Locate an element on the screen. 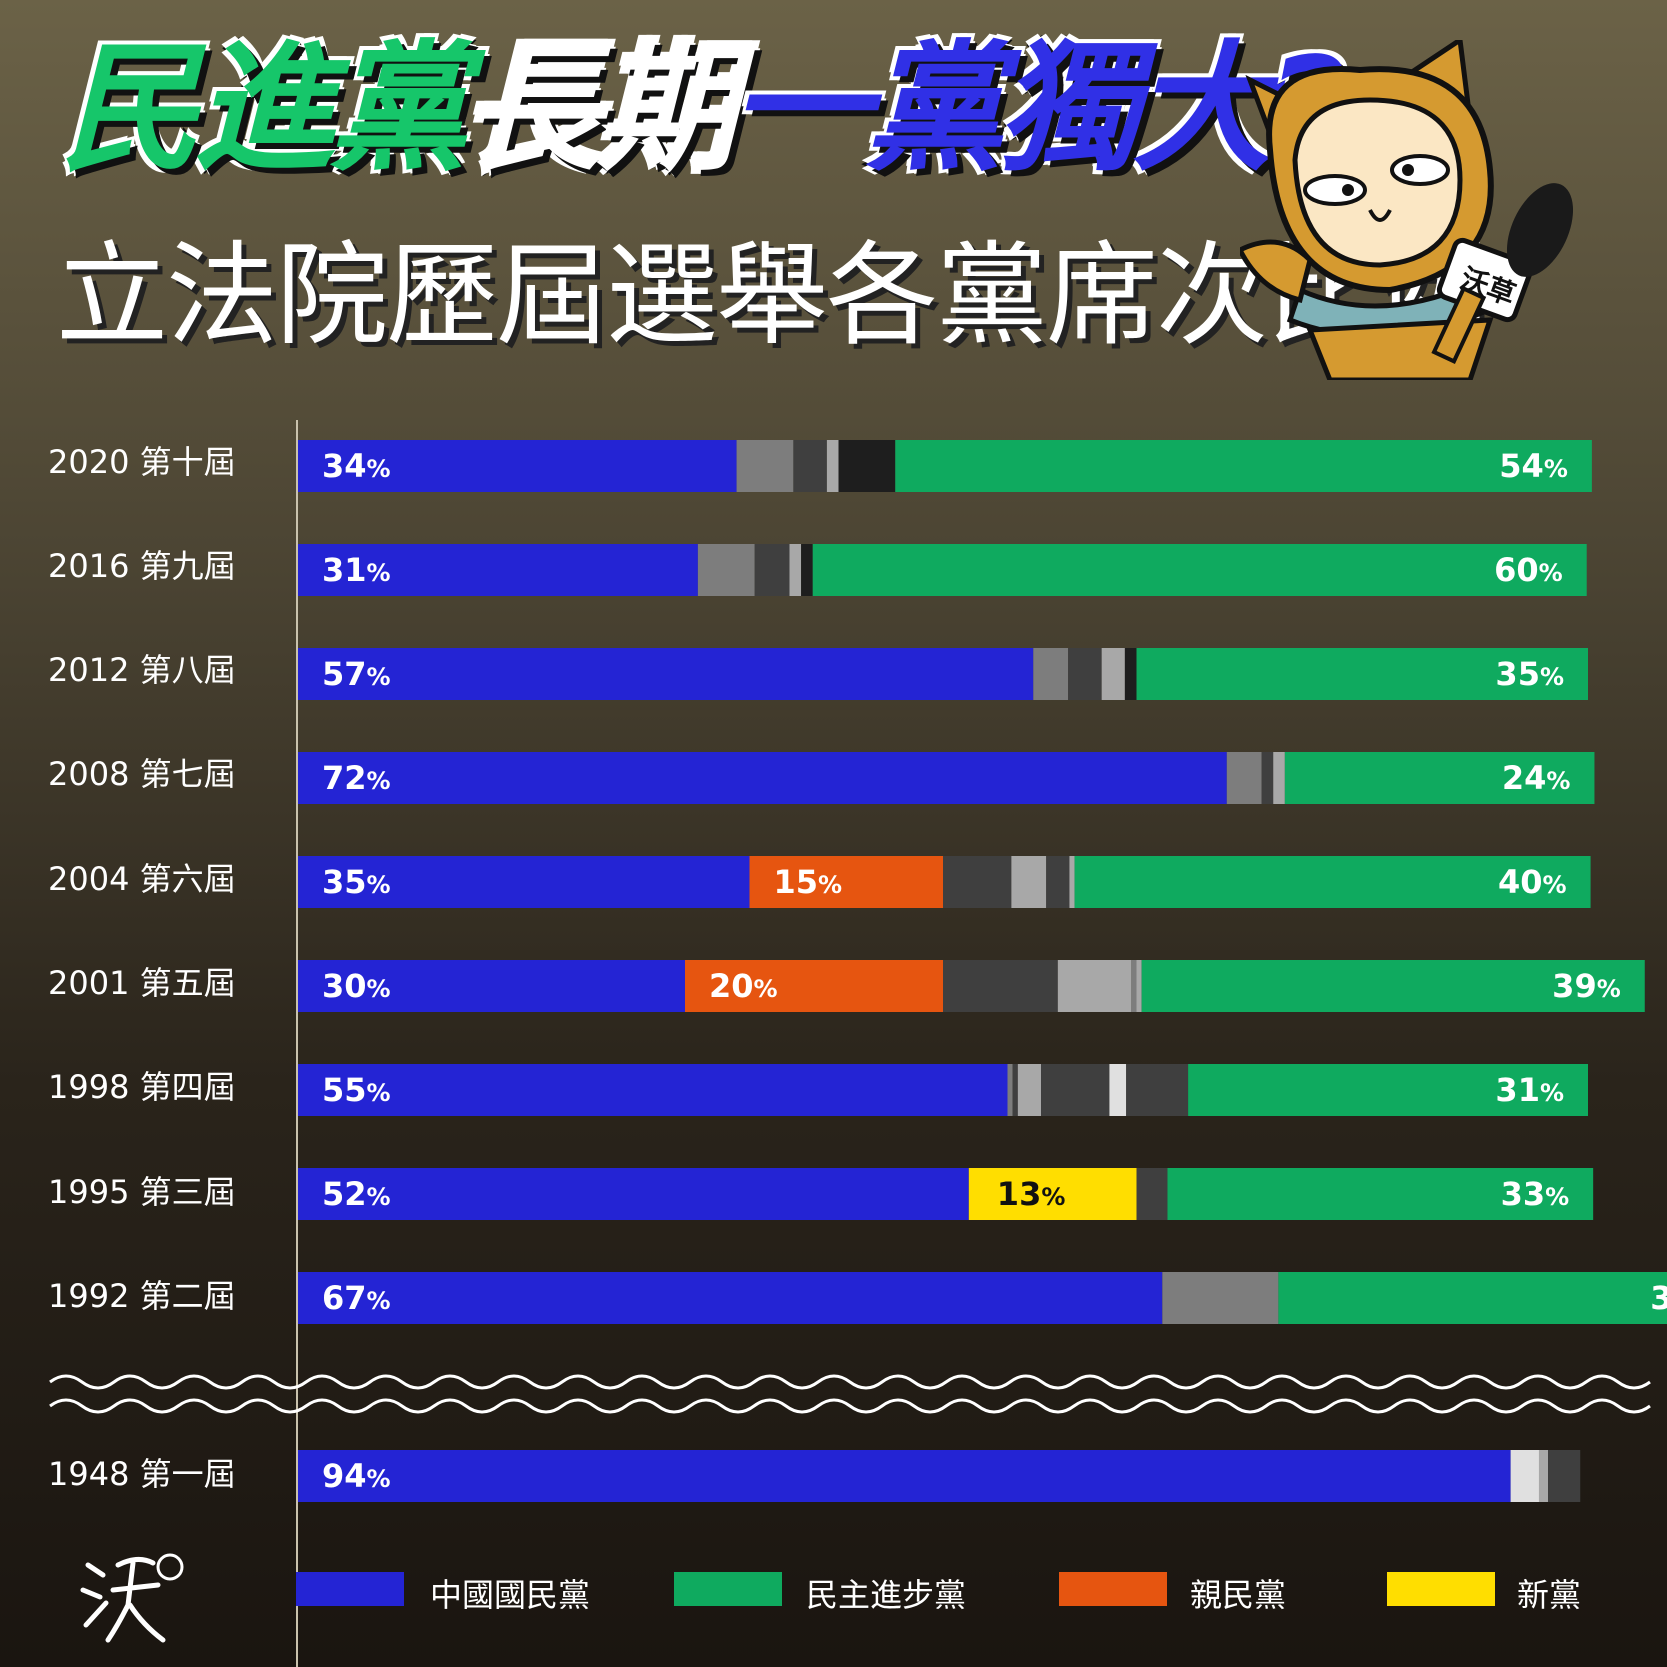 Image resolution: width=1667 pixels, height=1667 pixels. value-label-dpp-7: 33% is located at coordinates (1535, 1194).